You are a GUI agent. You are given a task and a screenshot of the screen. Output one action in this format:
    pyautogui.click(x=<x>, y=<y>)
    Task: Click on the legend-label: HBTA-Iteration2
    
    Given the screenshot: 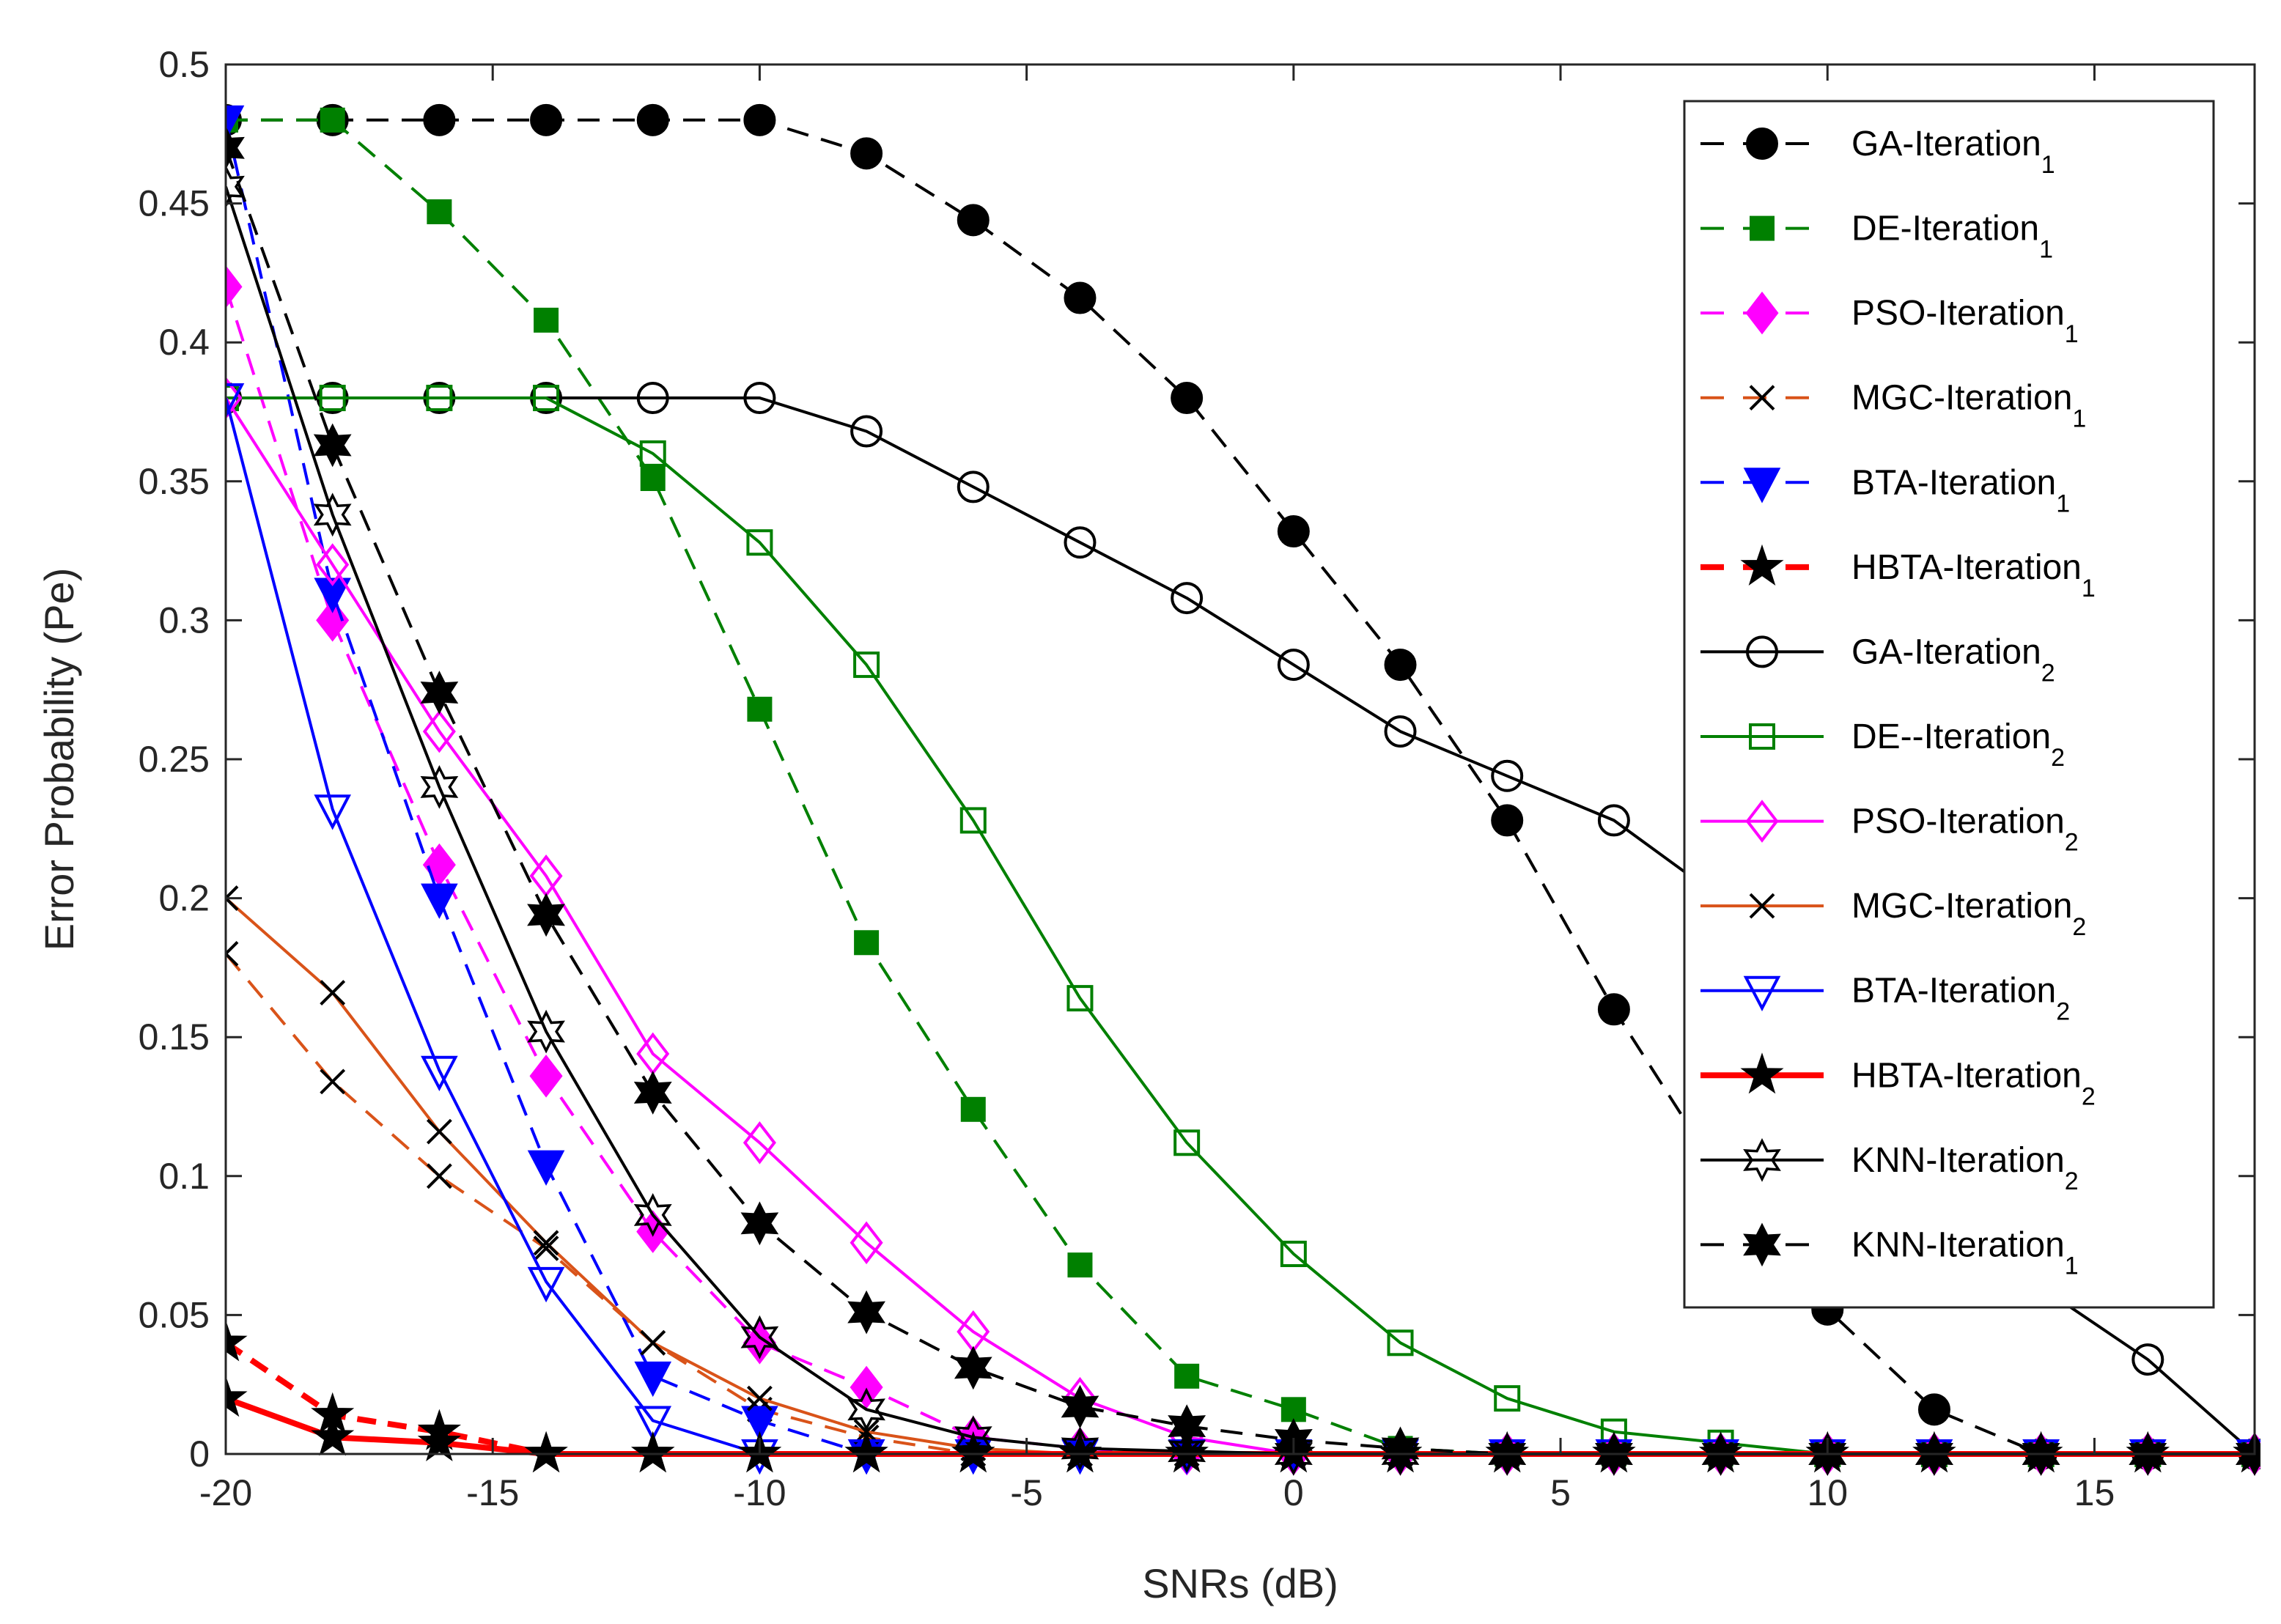 What is the action you would take?
    pyautogui.click(x=1973, y=1083)
    